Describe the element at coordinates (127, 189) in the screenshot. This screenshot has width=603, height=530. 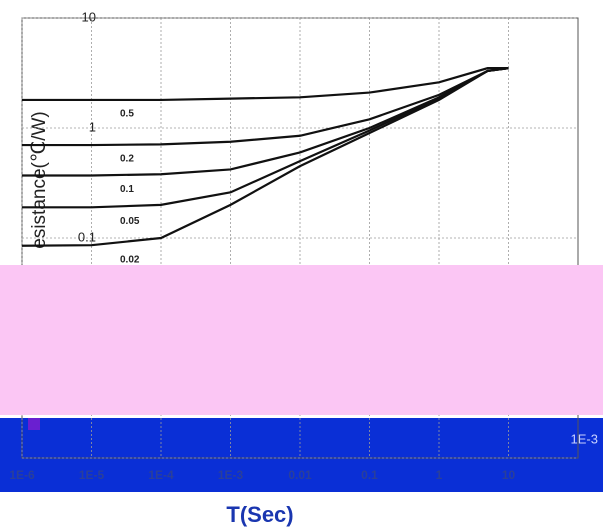
I see `curve-label: 0.1` at that location.